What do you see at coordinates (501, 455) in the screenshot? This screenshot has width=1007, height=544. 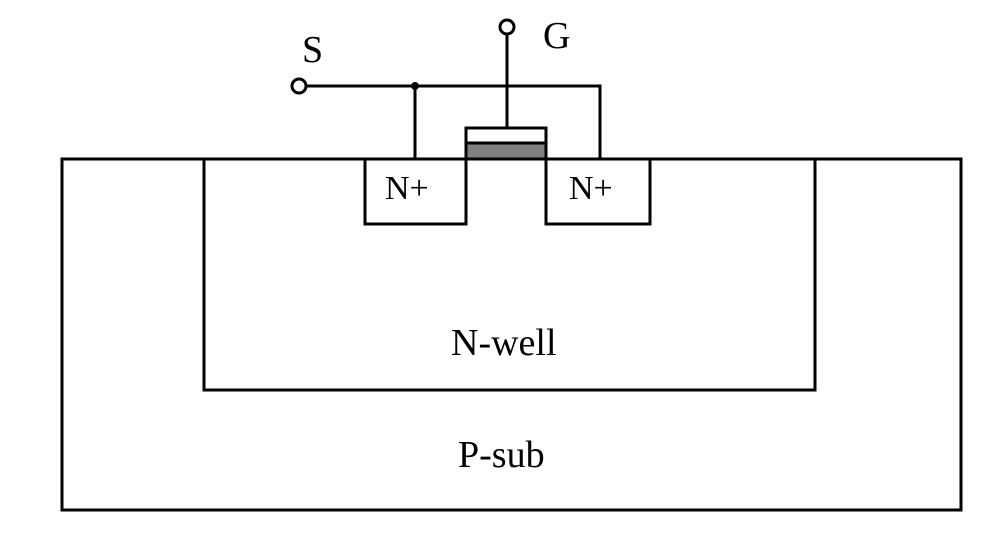 I see `p-sub-label: P-sub` at bounding box center [501, 455].